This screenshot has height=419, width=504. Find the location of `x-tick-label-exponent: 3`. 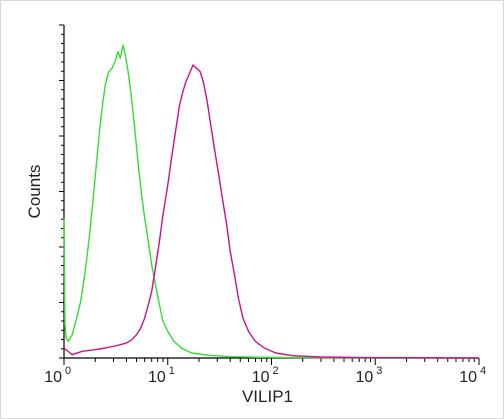

x-tick-label-exponent: 3 is located at coordinates (379, 371).